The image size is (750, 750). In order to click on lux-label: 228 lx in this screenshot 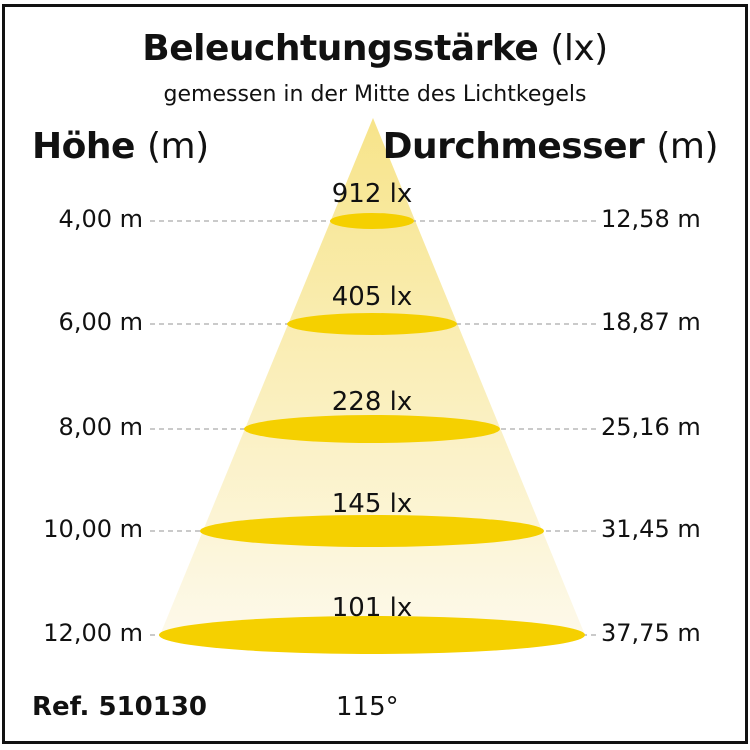, I will do `click(372, 402)`.